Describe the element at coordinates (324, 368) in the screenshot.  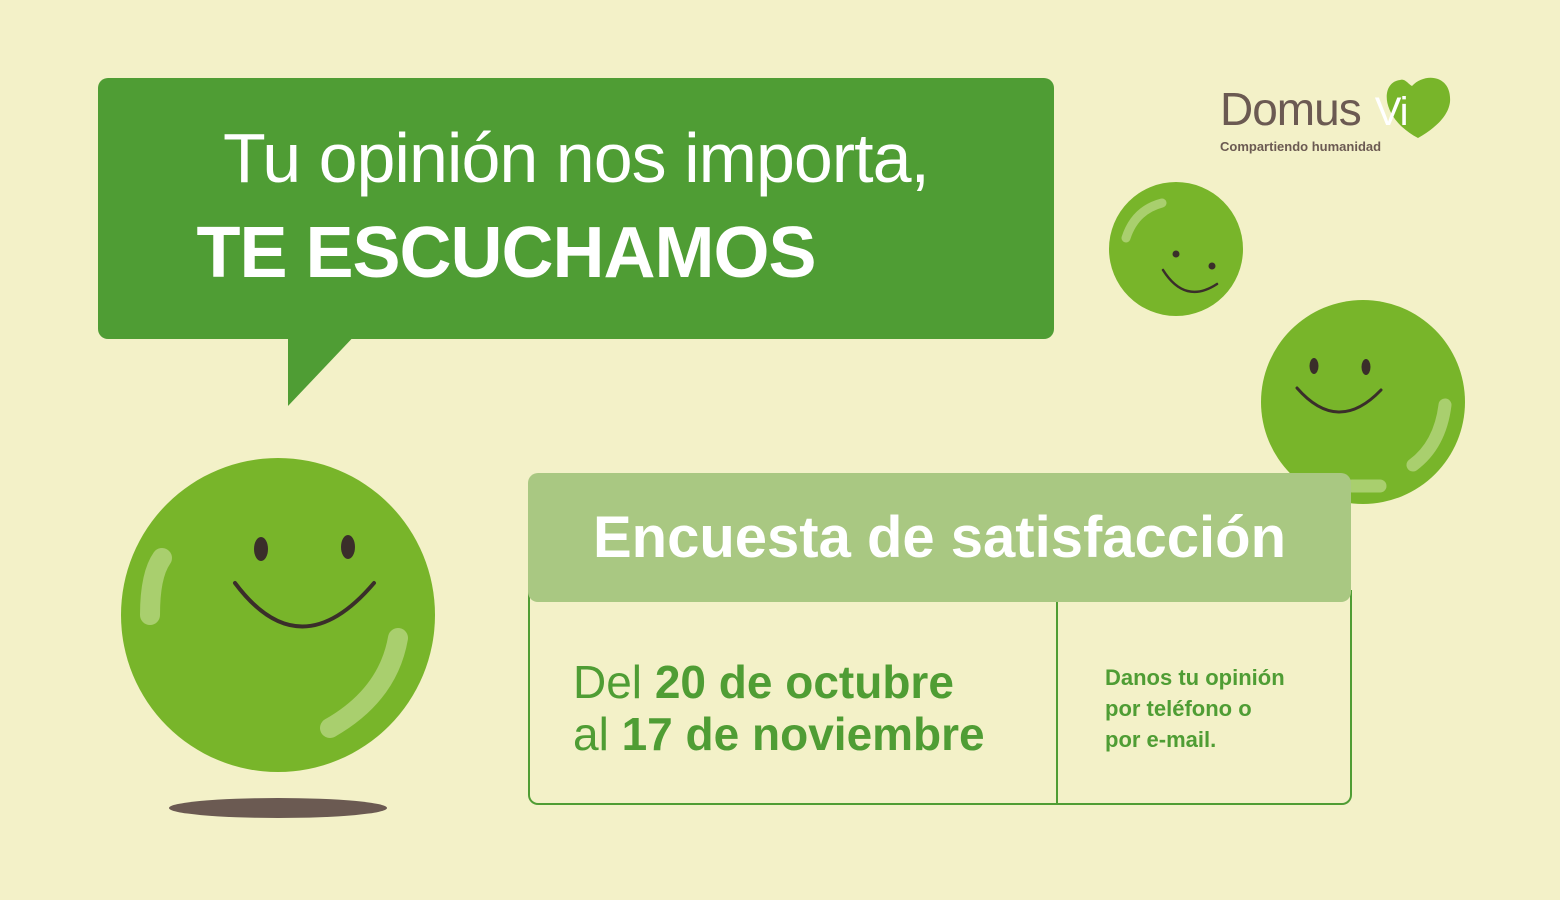
I see `speech-bubble-tail` at that location.